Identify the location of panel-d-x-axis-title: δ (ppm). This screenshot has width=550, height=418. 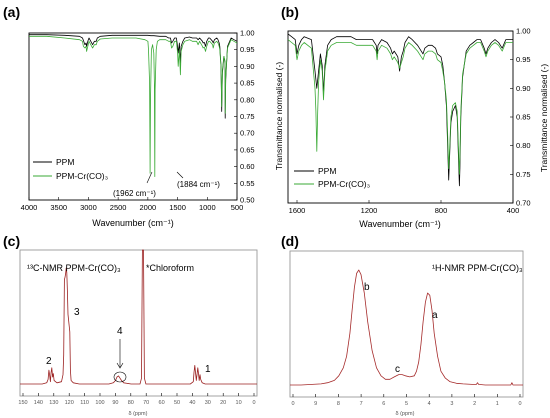
(405, 414).